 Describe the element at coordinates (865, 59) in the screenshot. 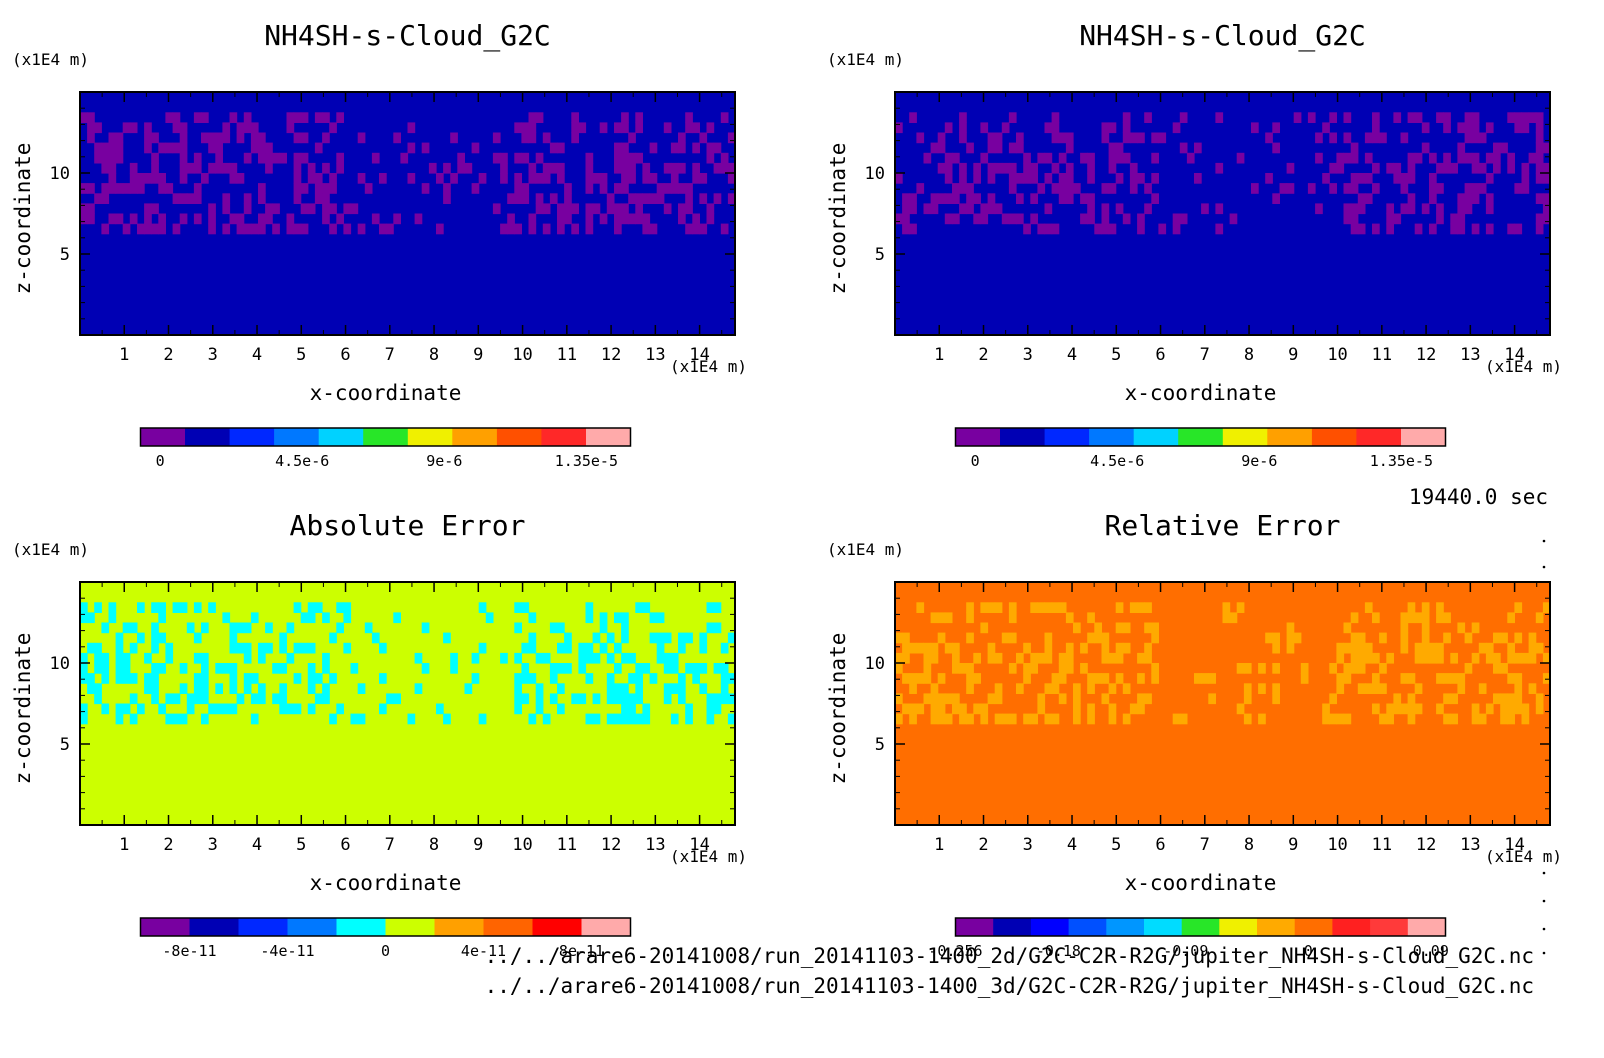

I see `z-unit-label: (x1E4 m)` at that location.